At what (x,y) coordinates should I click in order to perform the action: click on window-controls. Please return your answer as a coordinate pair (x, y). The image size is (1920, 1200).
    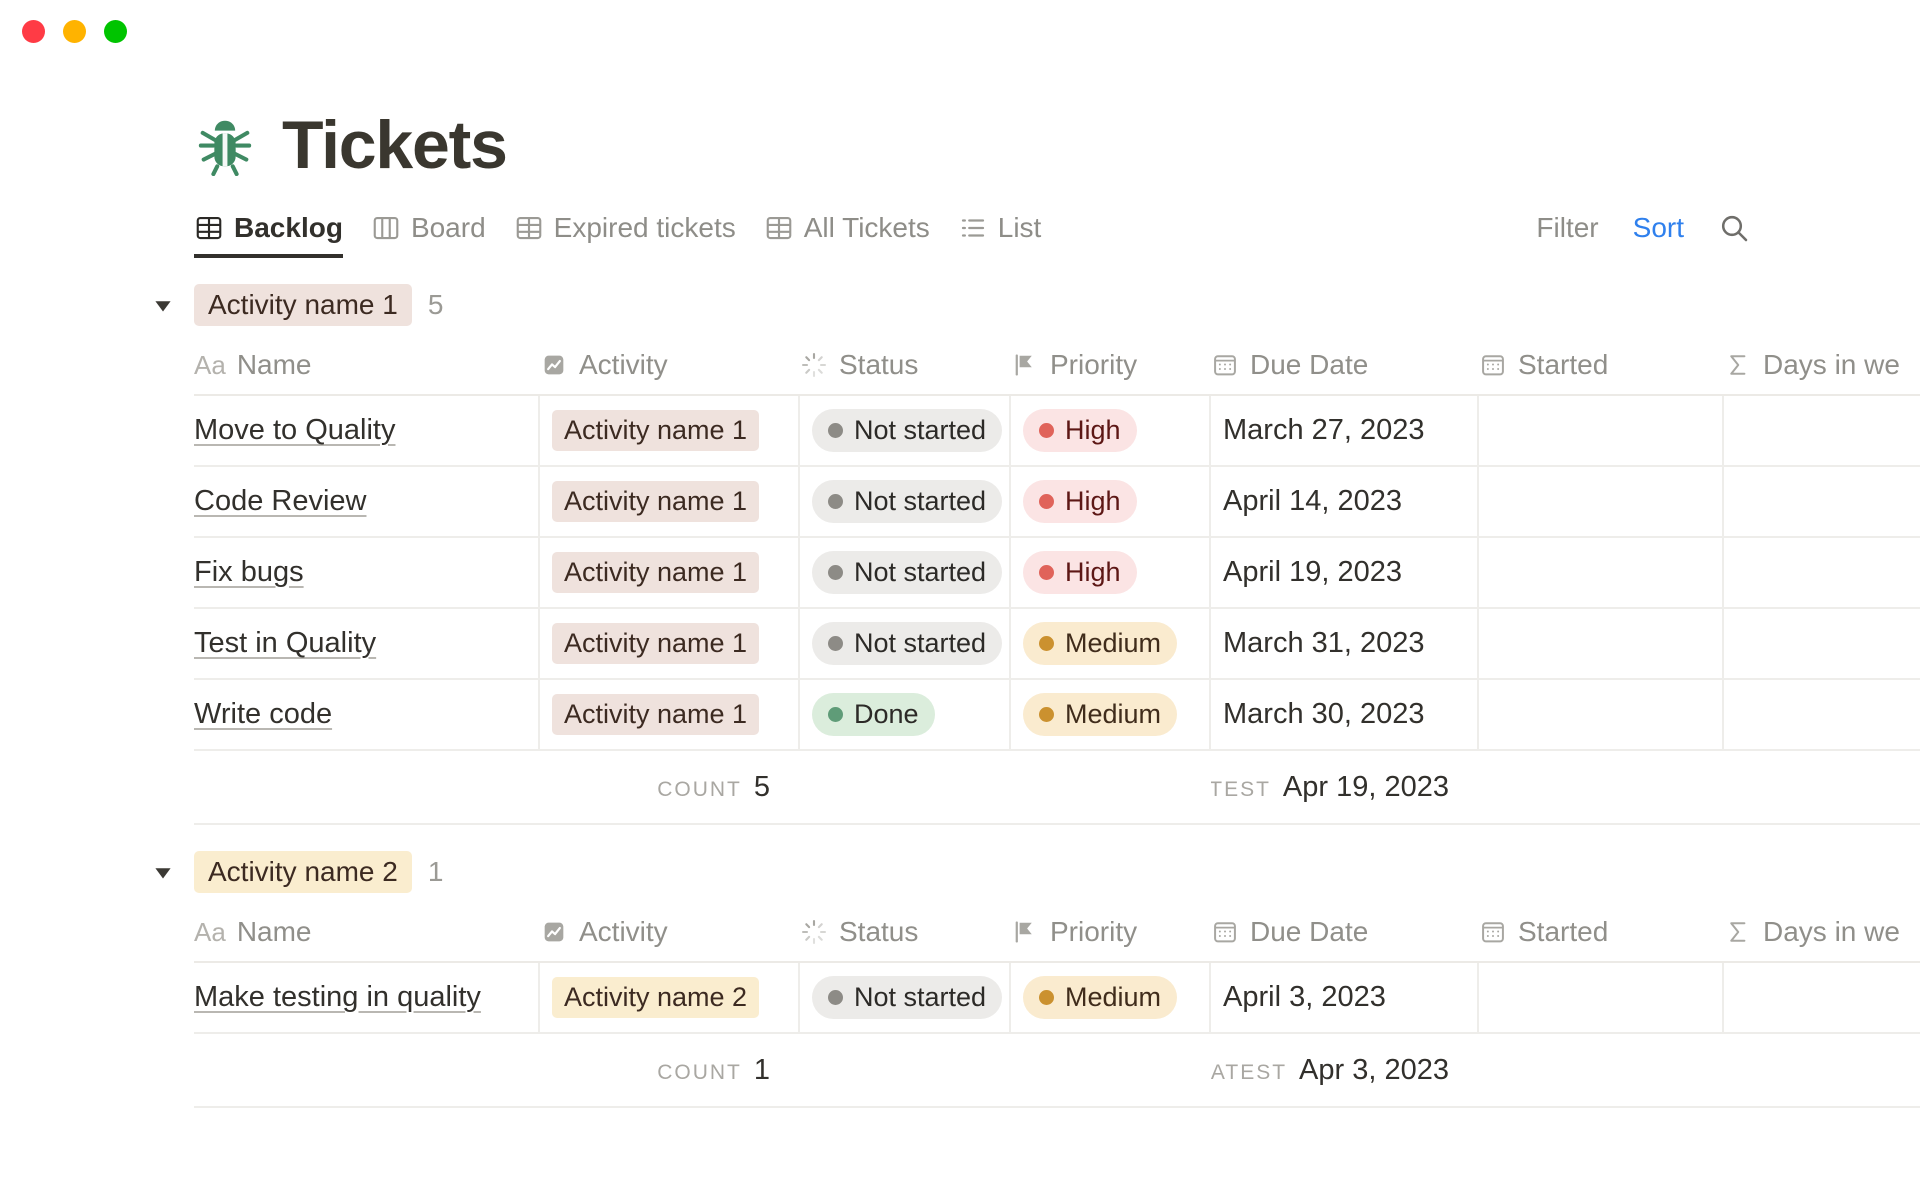
    Looking at the image, I should click on (74, 31).